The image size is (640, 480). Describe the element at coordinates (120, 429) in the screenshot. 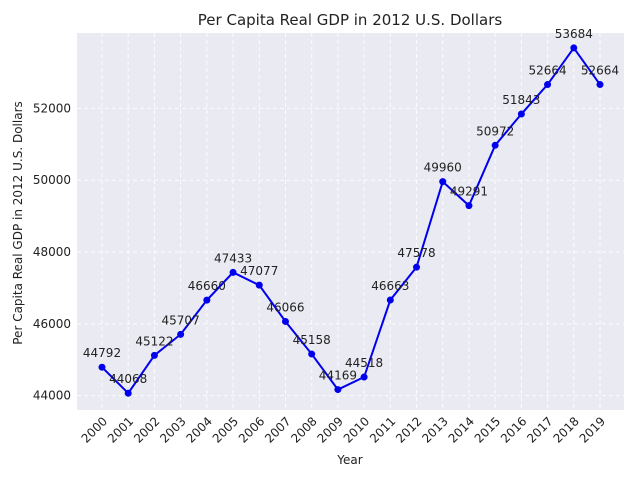

I see `x-tick-label: 2001` at that location.